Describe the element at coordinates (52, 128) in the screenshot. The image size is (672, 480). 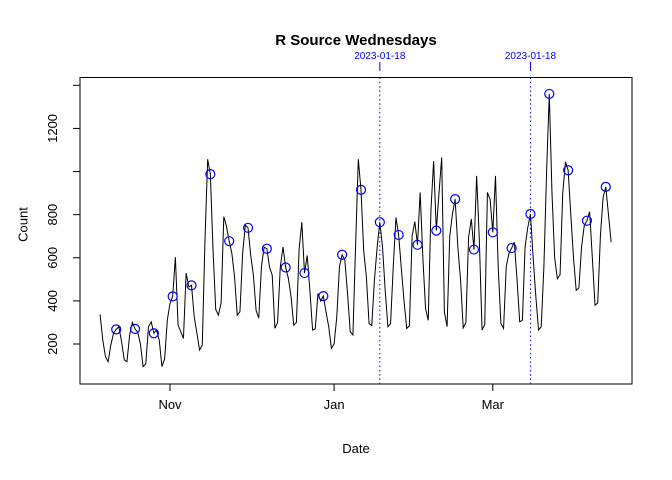
I see `y-tick-label: 1200` at that location.